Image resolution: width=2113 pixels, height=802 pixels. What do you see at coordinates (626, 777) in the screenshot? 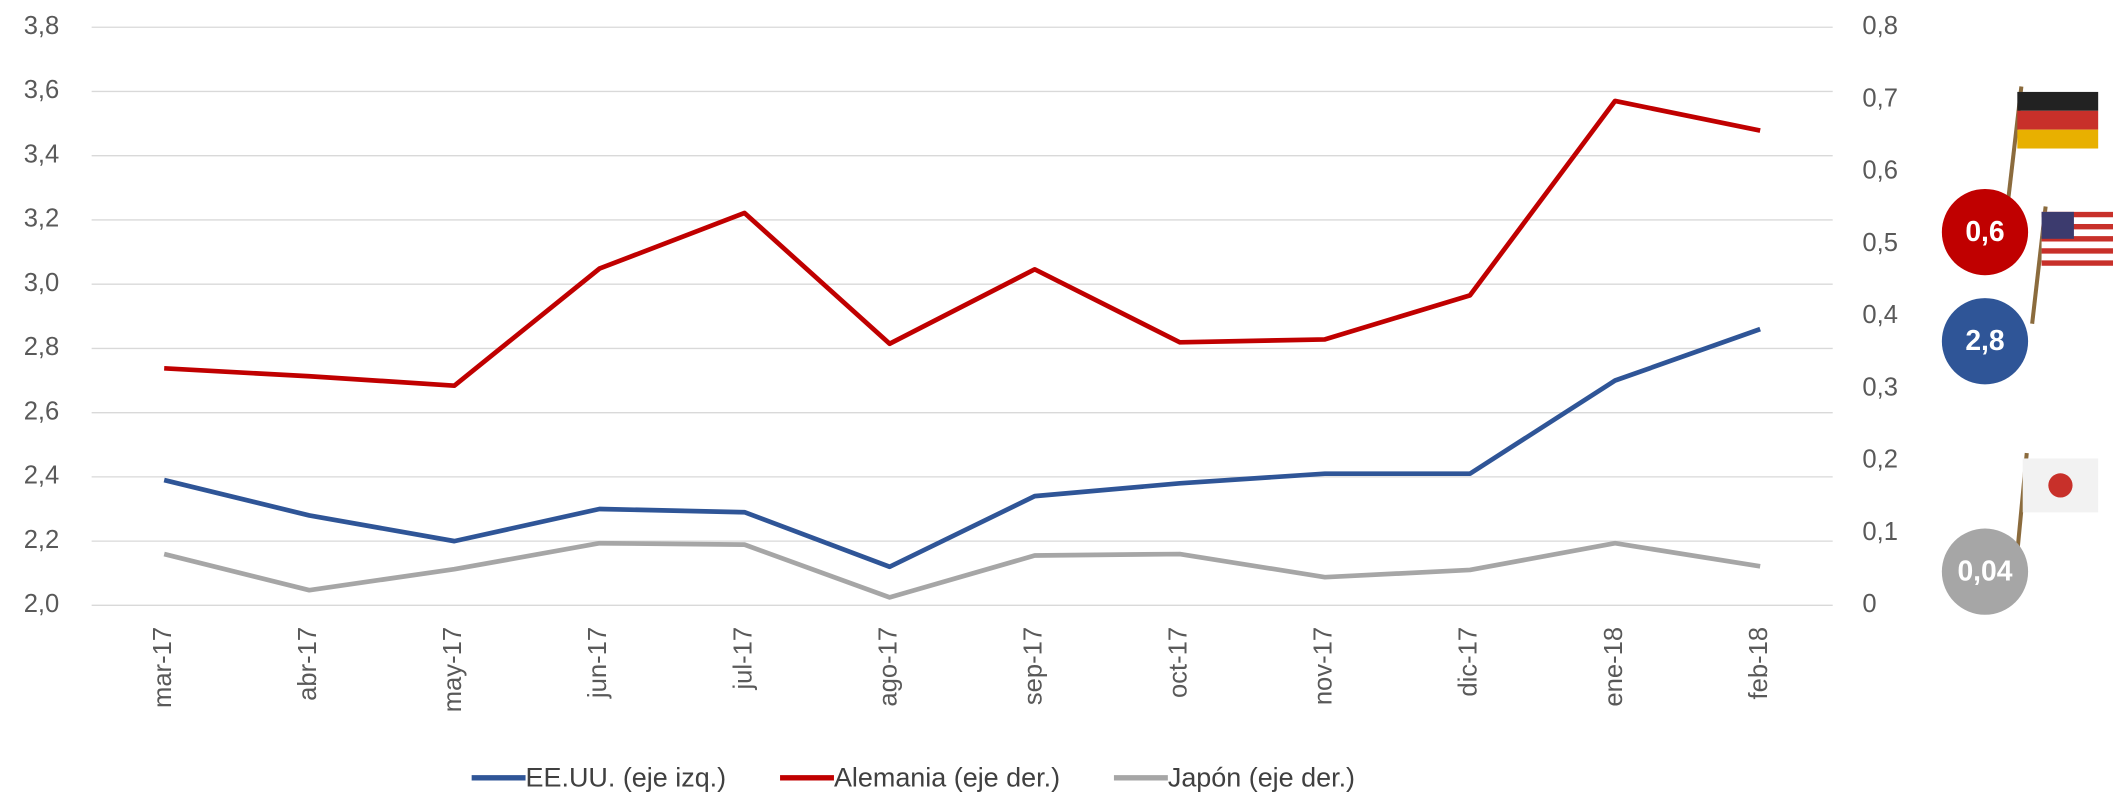
I see `legend-label: EE.UU. (eje izq.)` at bounding box center [626, 777].